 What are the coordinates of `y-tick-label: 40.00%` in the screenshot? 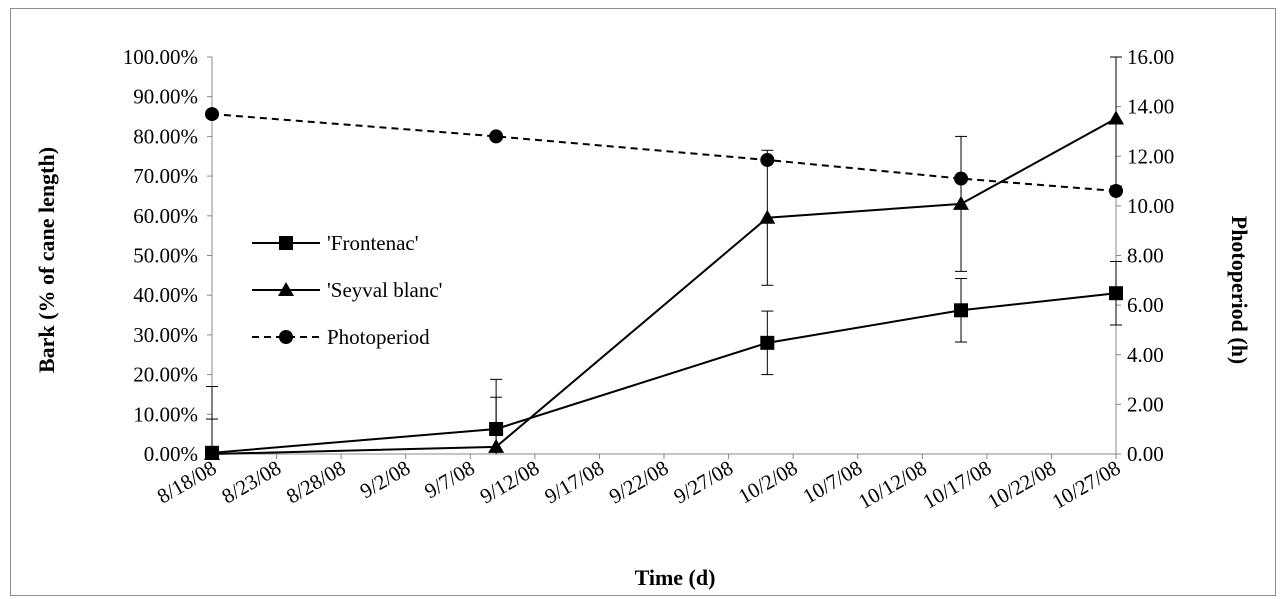 It's located at (165, 295).